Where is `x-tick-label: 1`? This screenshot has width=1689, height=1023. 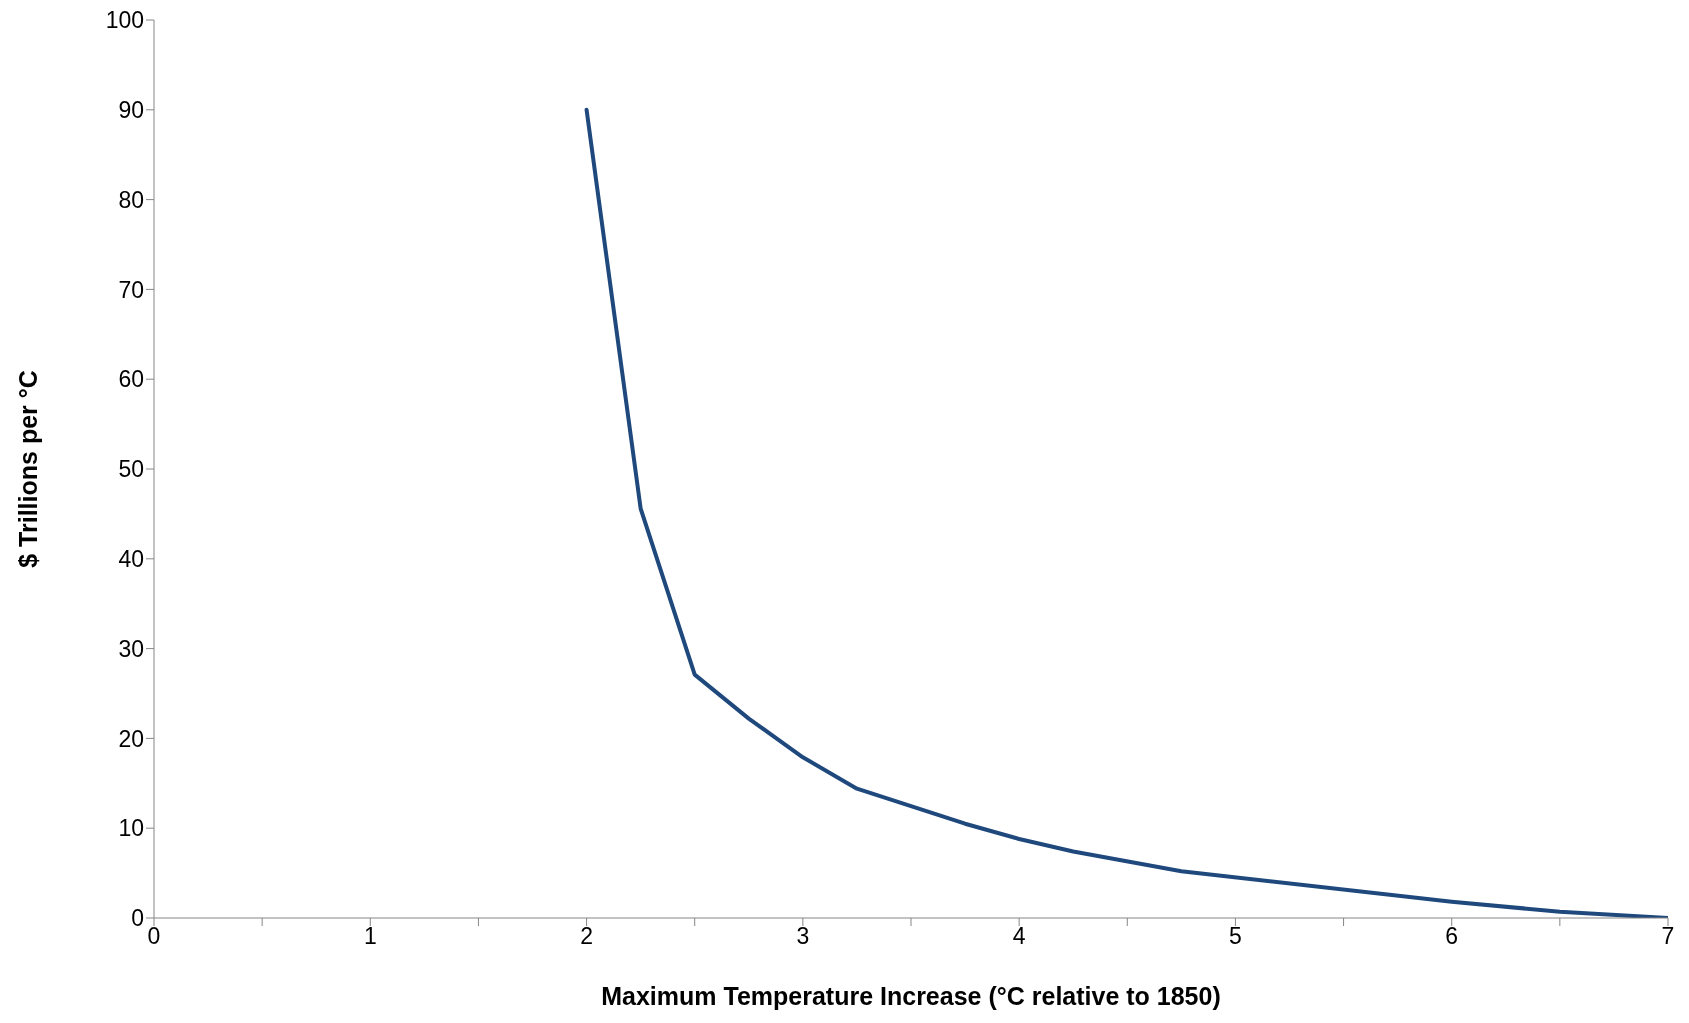 x-tick-label: 1 is located at coordinates (370, 936).